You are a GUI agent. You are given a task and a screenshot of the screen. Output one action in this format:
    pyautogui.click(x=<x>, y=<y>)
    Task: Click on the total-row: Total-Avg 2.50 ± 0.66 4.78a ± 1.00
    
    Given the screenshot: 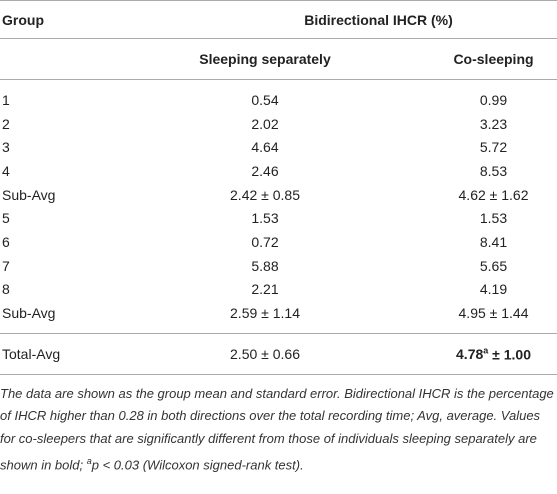 What is the action you would take?
    pyautogui.click(x=278, y=353)
    